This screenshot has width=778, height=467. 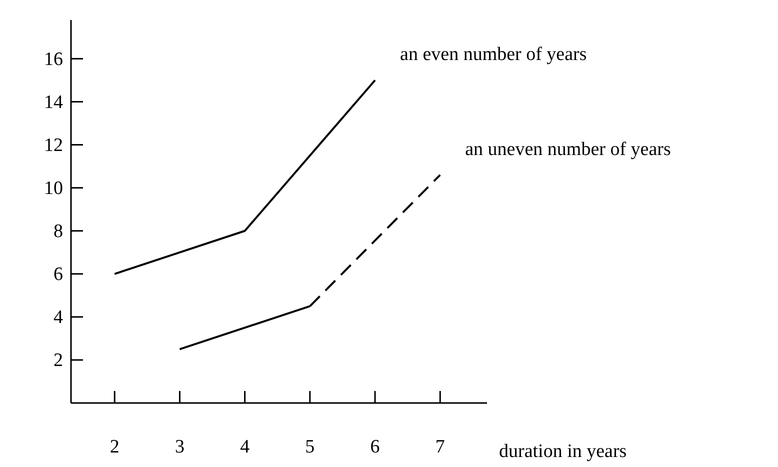 I want to click on y-tick-label: 14, so click(x=54, y=102).